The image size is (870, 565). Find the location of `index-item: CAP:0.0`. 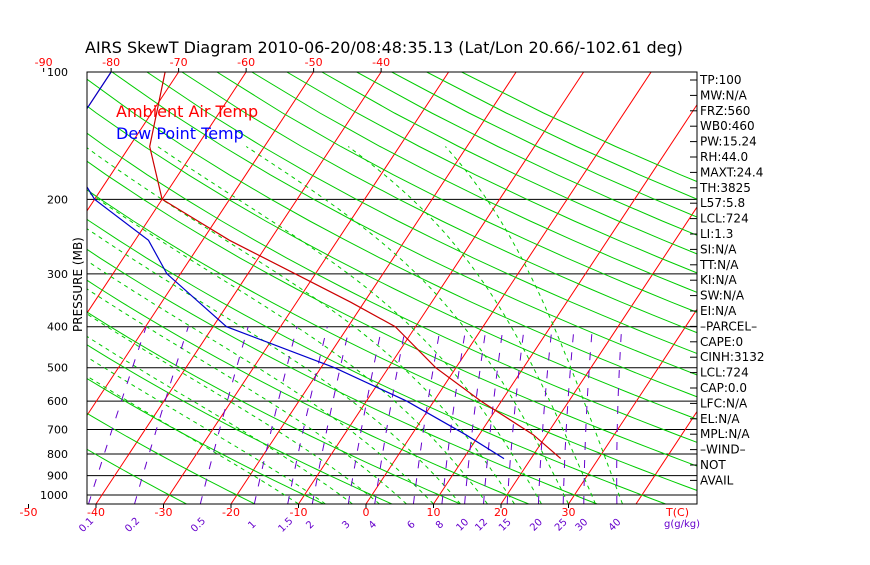

index-item: CAP:0.0 is located at coordinates (723, 388).